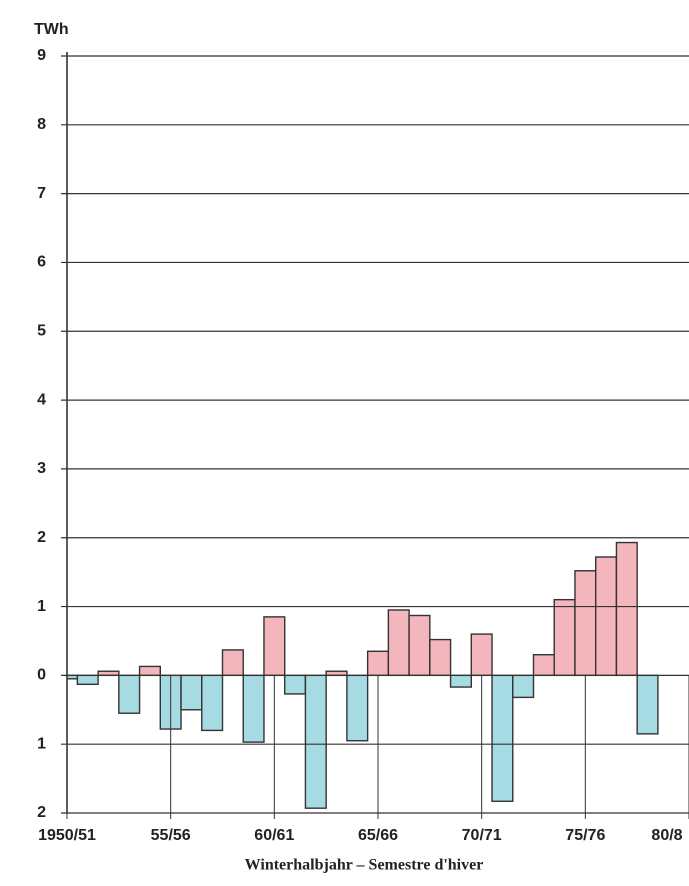 The image size is (689, 886). Describe the element at coordinates (274, 835) in the screenshot. I see `x-tick-label: 60/61` at that location.